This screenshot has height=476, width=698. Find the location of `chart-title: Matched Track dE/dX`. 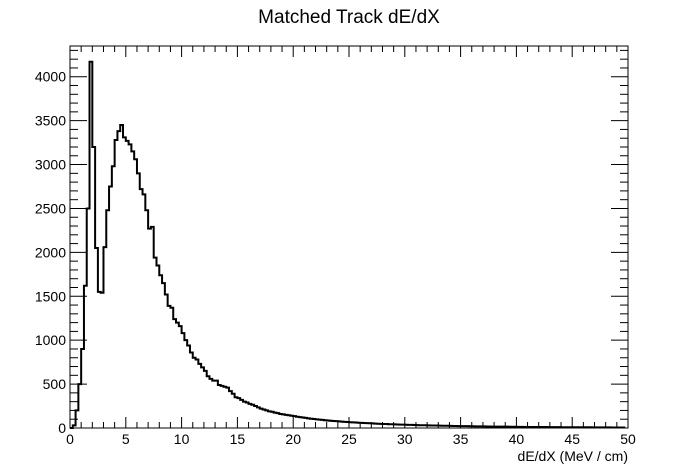

chart-title: Matched Track dE/dX is located at coordinates (349, 17).